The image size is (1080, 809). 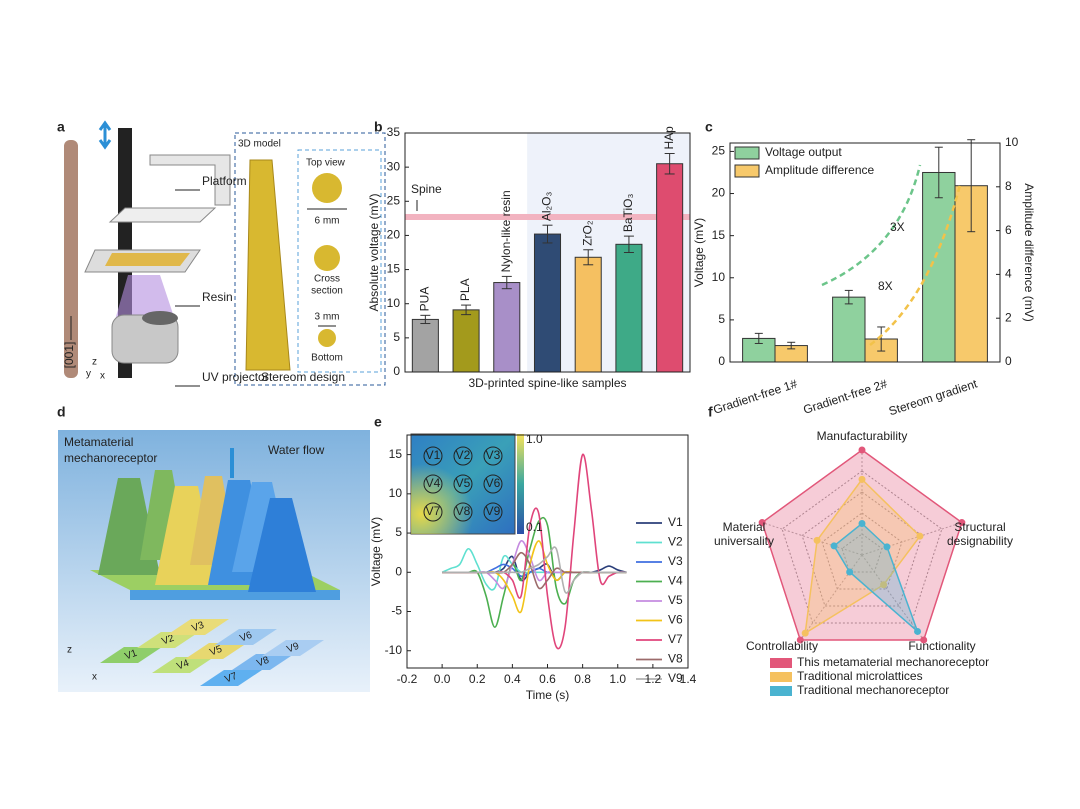 I want to click on x-tick-label: 1.2, so click(x=653, y=679).